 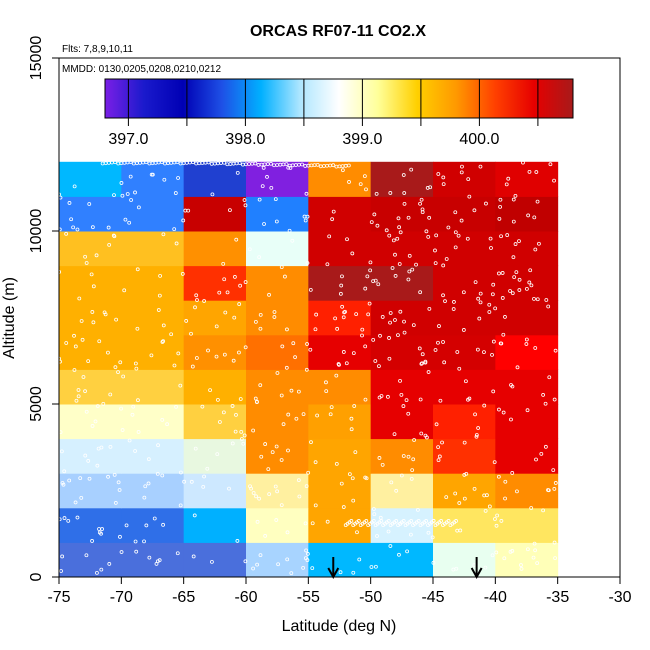 I want to click on arrow-markers, so click(x=405, y=568).